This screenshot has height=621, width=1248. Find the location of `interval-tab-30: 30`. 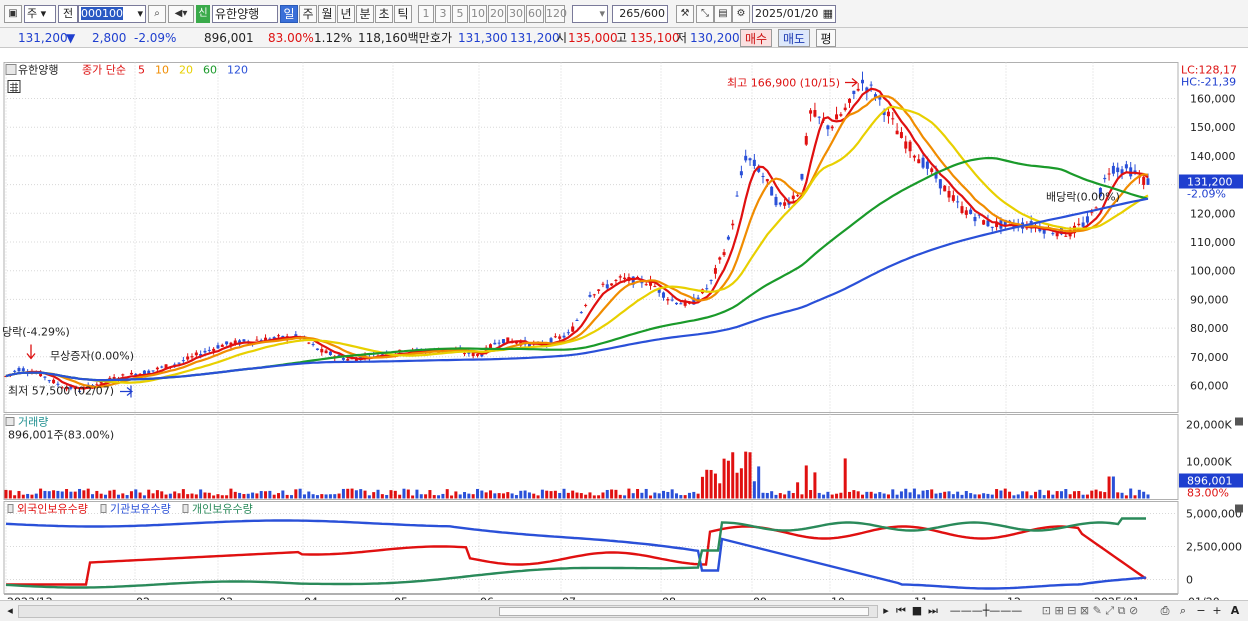

interval-tab-30: 30 is located at coordinates (516, 14).